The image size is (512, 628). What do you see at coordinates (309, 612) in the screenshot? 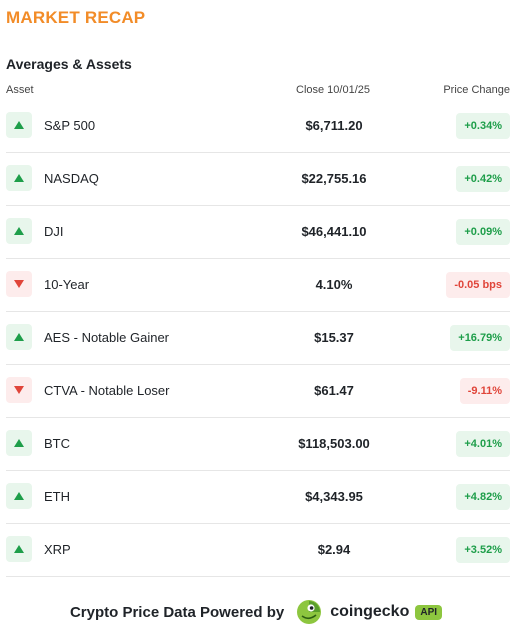
I see `coingecko-gecko-icon` at bounding box center [309, 612].